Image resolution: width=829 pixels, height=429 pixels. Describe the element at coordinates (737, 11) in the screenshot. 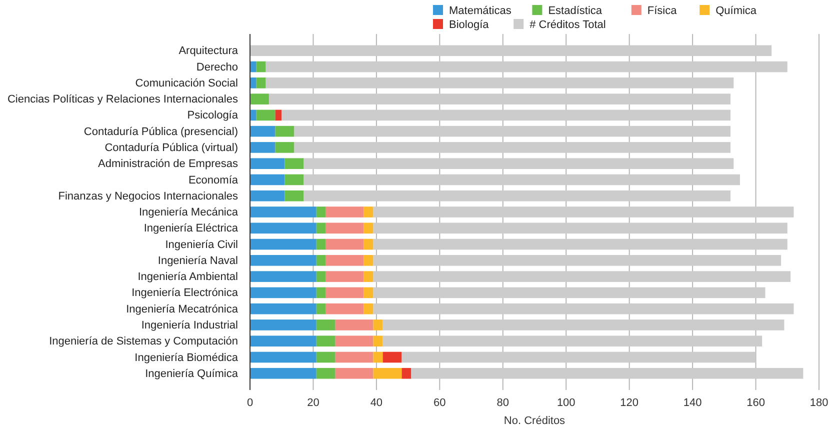

I see `legend-label: Química` at that location.